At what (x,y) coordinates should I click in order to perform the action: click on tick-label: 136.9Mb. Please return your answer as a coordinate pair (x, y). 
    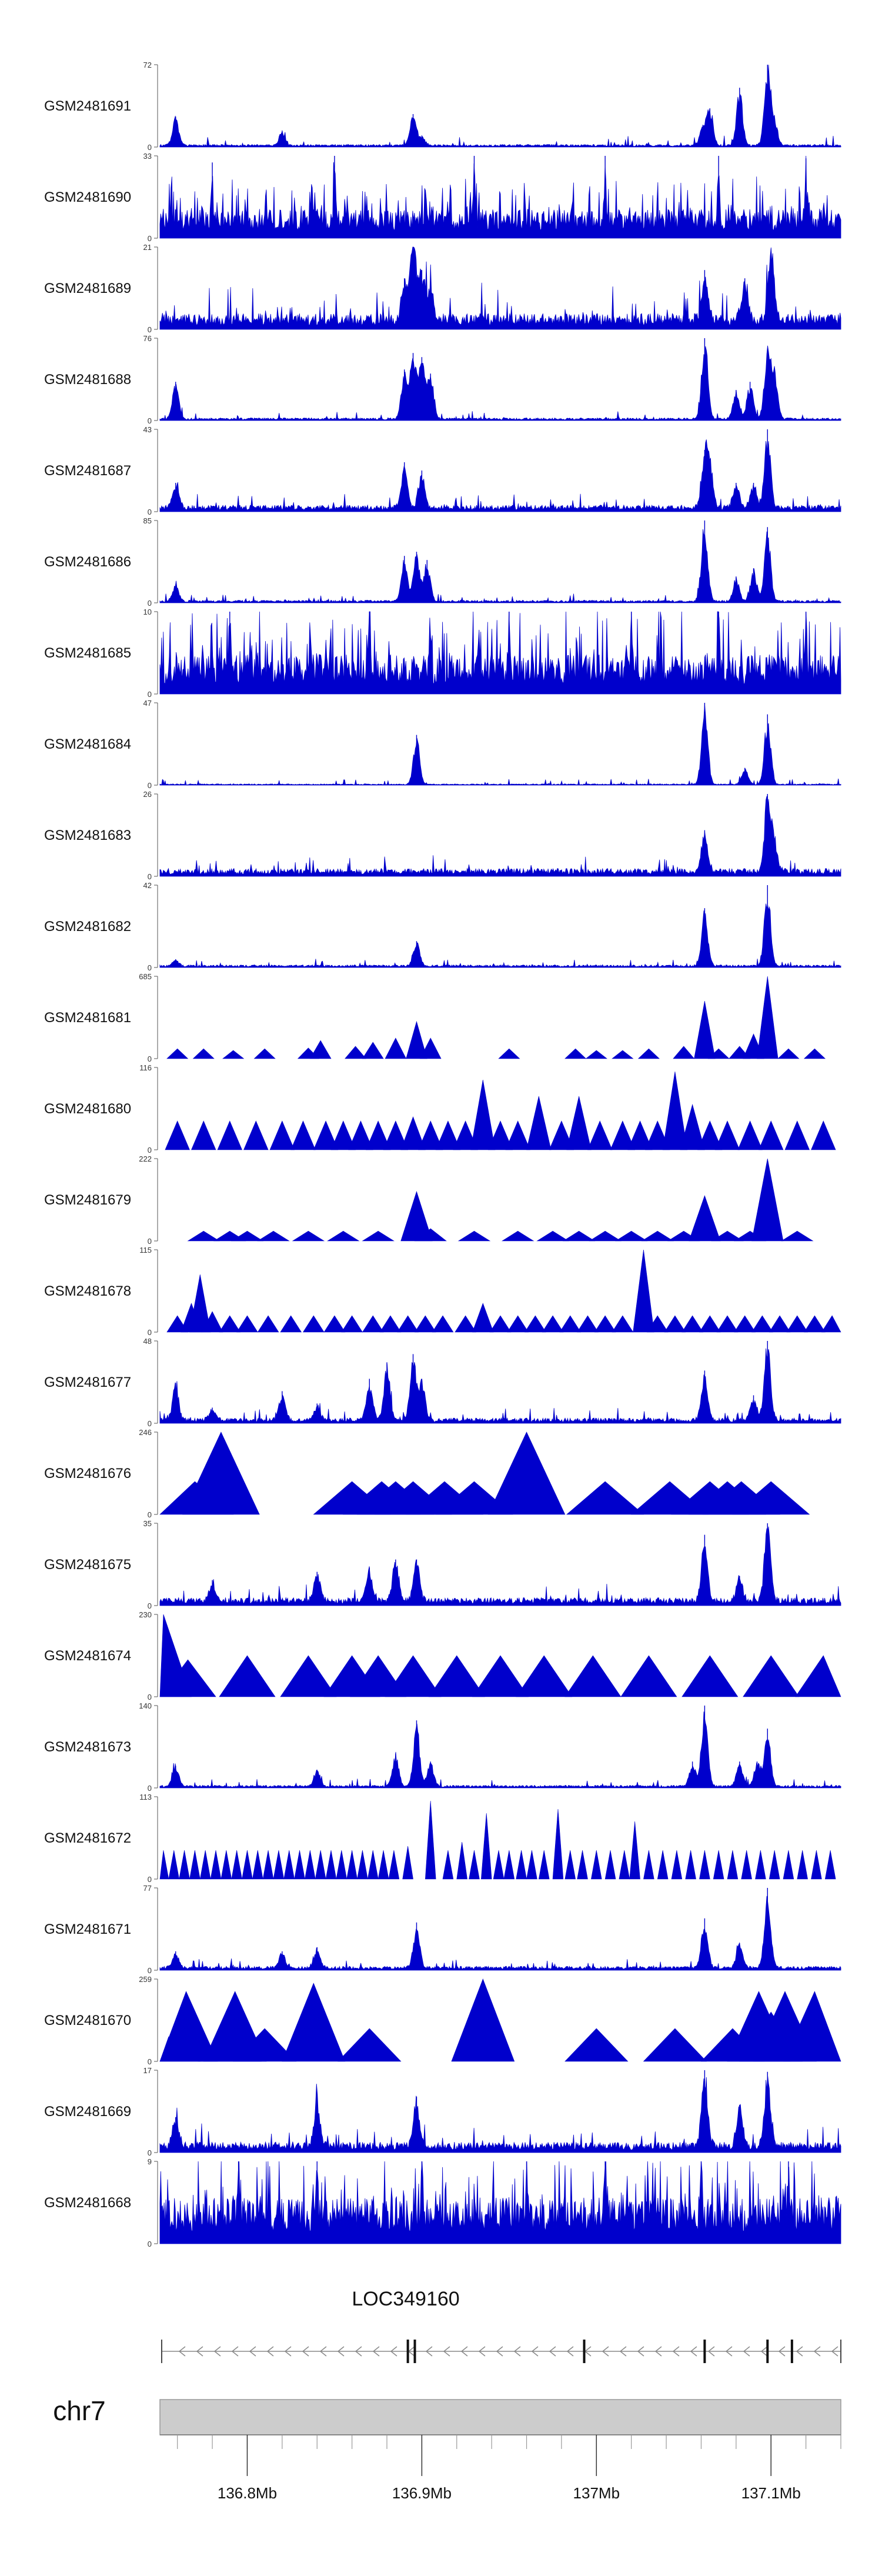
    Looking at the image, I should click on (422, 2493).